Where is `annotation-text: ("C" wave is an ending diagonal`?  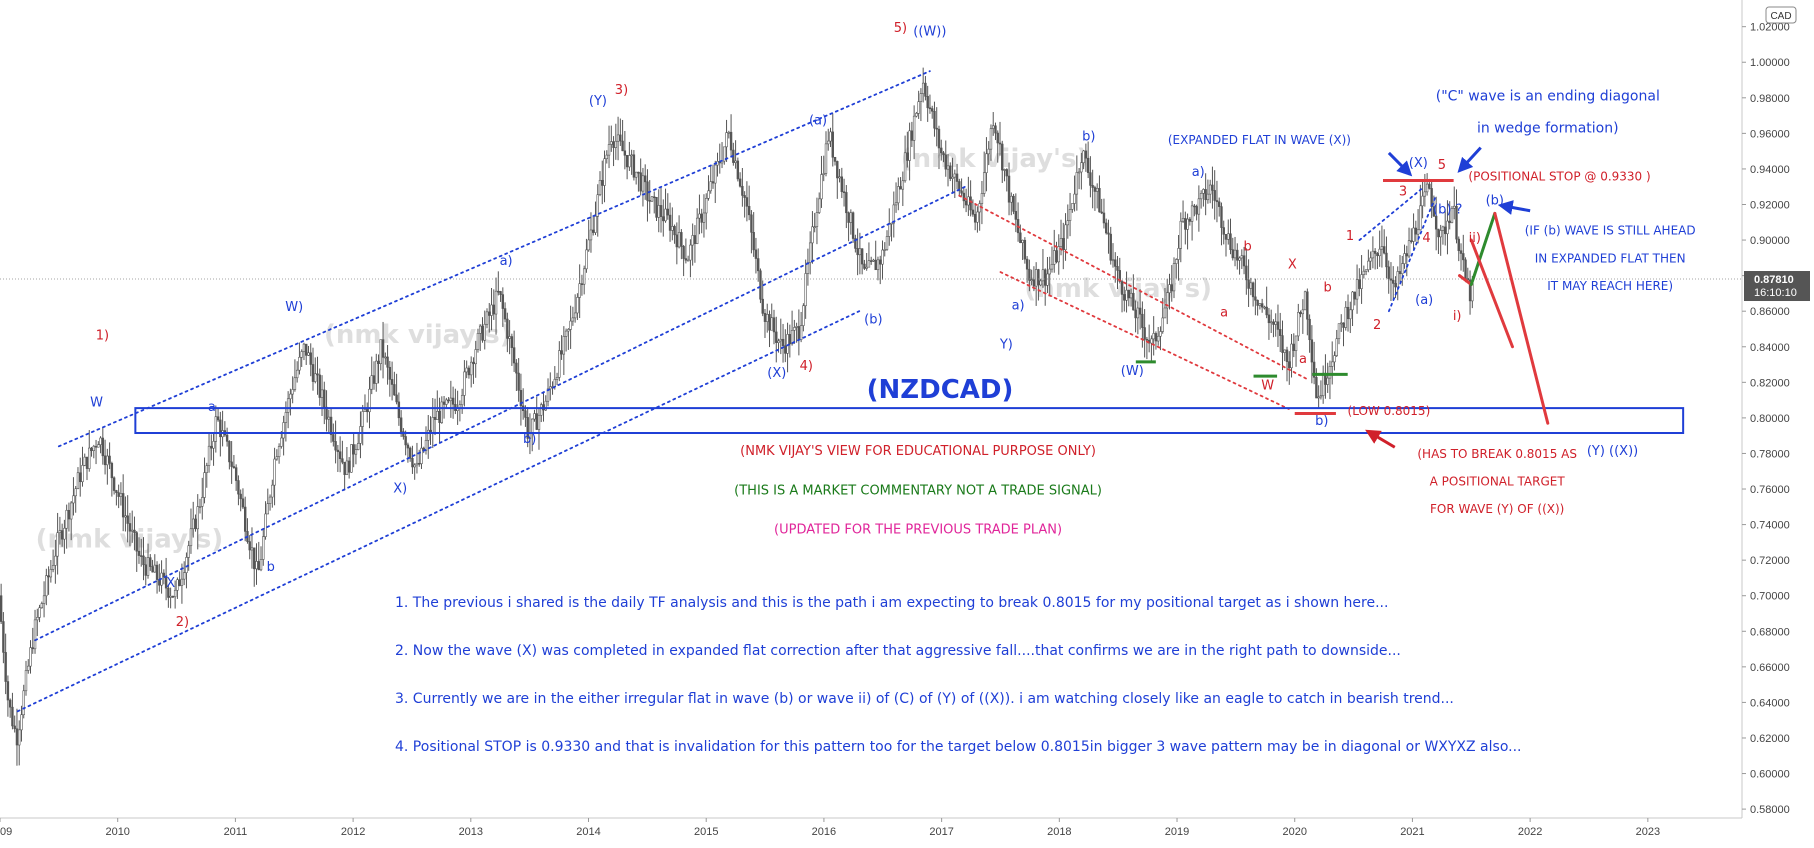 annotation-text: ("C" wave is an ending diagonal is located at coordinates (1548, 96).